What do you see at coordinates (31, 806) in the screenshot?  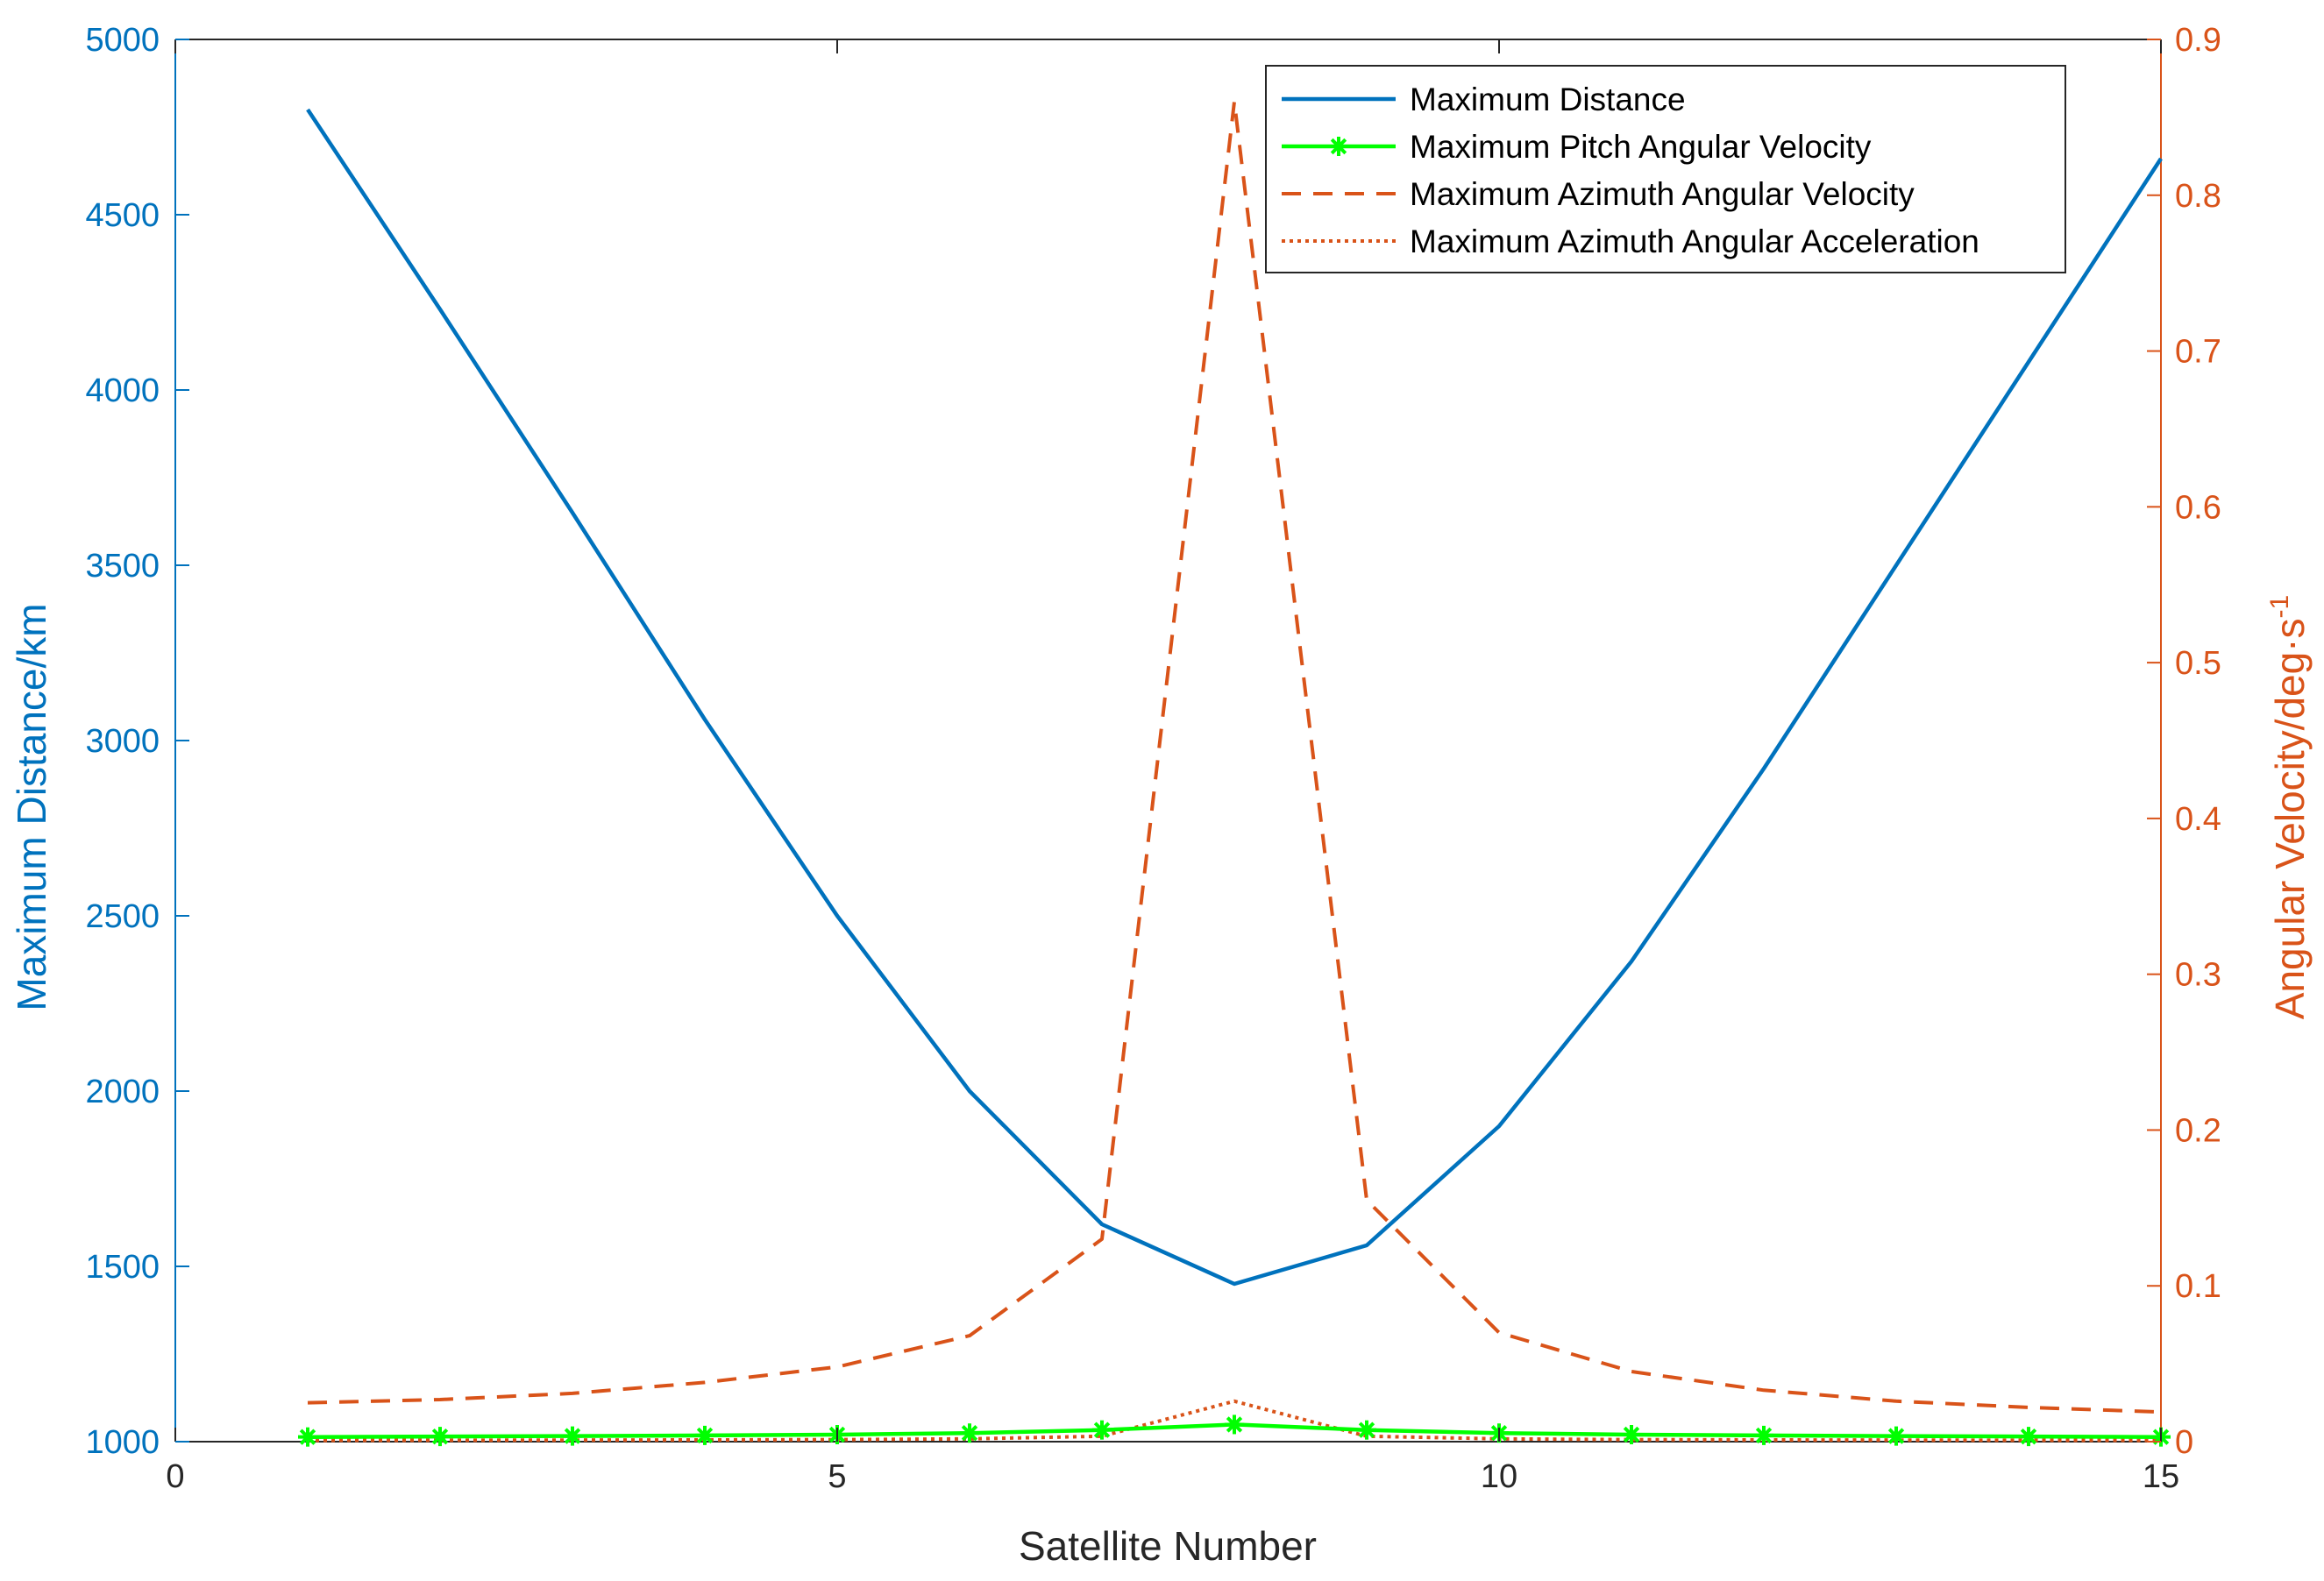 I see `y-axis-left-label: Maximum Distance/km` at bounding box center [31, 806].